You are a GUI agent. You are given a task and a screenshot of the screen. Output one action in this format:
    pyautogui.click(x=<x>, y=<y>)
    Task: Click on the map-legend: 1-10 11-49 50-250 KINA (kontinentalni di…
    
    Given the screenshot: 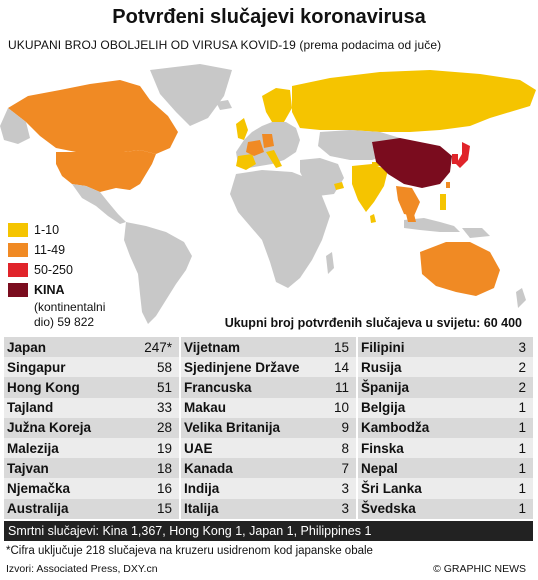 What is the action you would take?
    pyautogui.click(x=56, y=275)
    